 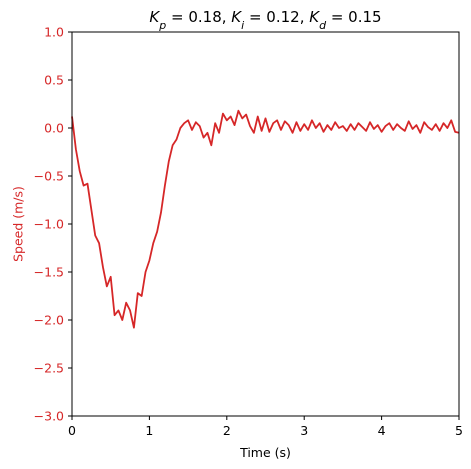 I want to click on x-tick-label: 1, so click(x=149, y=430).